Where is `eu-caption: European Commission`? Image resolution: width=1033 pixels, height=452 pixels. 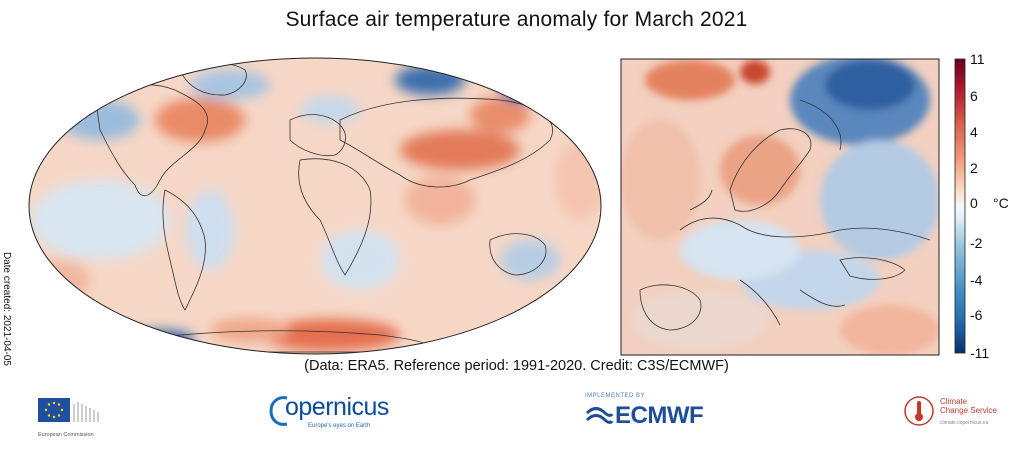 eu-caption: European Commission is located at coordinates (66, 435).